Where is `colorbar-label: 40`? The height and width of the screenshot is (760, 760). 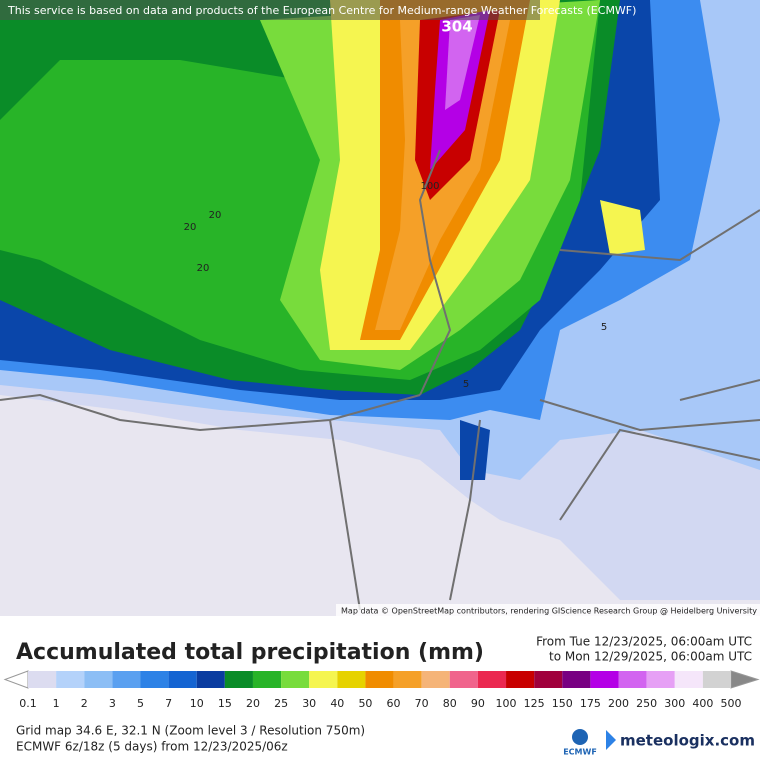 colorbar-label: 40 is located at coordinates (337, 703).